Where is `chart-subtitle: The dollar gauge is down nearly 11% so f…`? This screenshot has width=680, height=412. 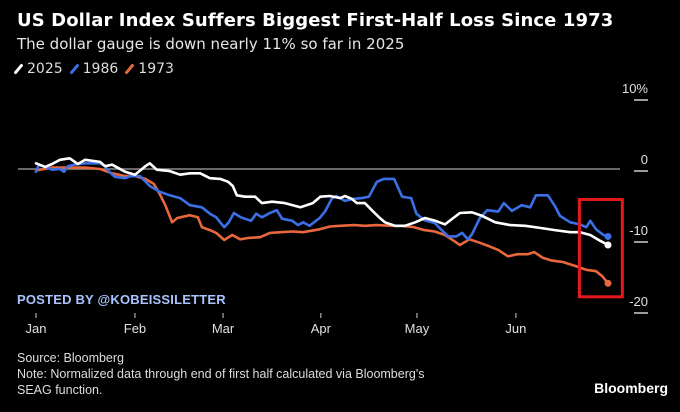
chart-subtitle: The dollar gauge is down nearly 11% so f… is located at coordinates (211, 44).